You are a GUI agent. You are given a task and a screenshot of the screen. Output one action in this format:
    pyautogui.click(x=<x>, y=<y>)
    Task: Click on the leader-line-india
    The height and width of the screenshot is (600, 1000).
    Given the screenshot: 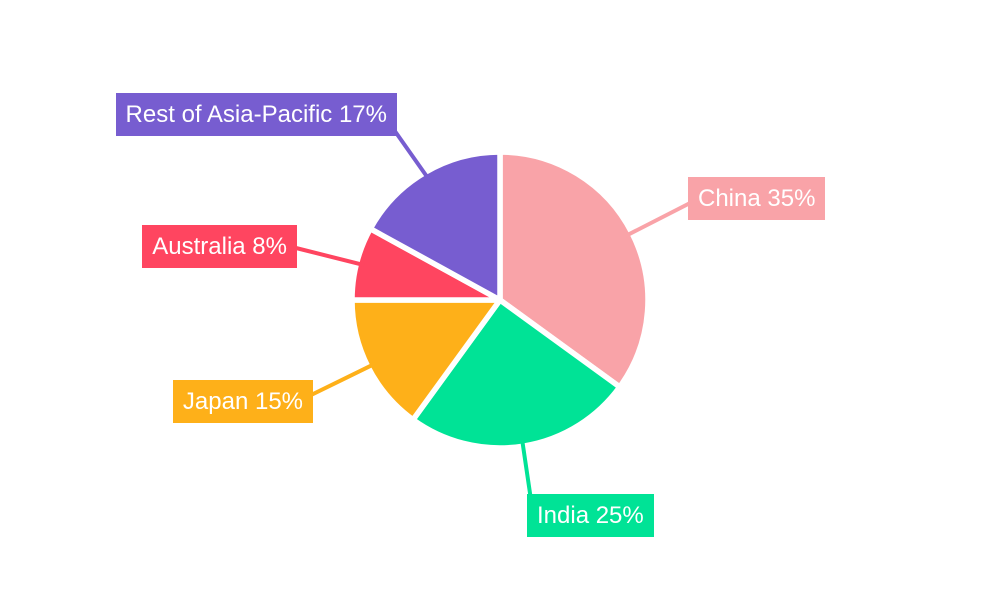 What is the action you would take?
    pyautogui.click(x=526, y=470)
    